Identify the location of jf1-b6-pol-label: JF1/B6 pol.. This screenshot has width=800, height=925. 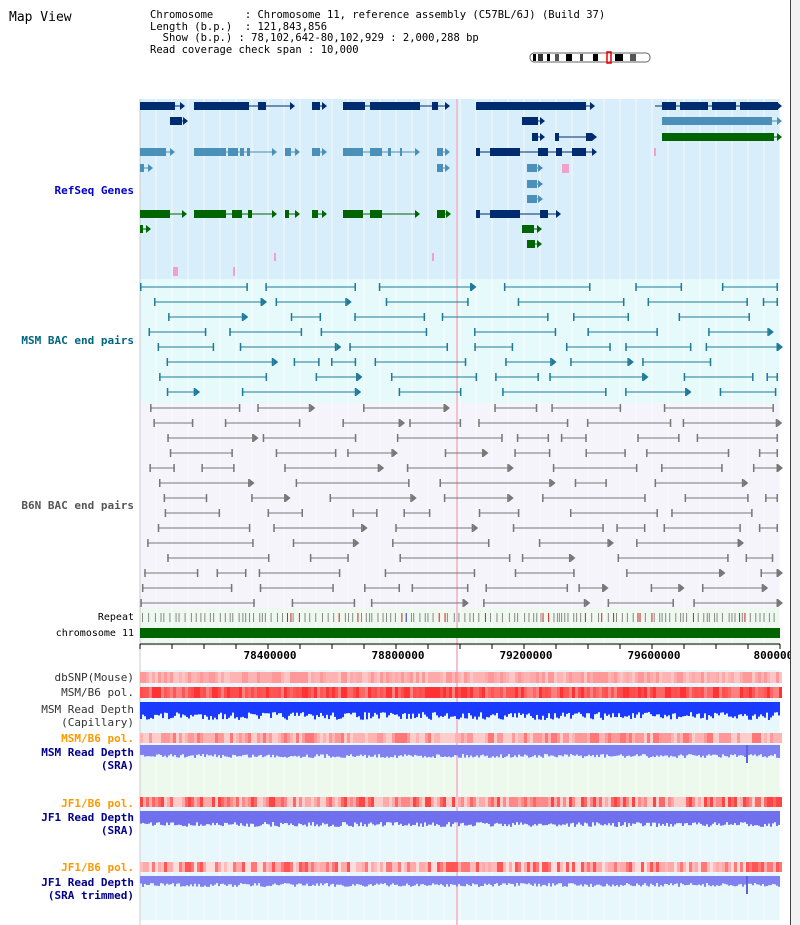
(97, 803).